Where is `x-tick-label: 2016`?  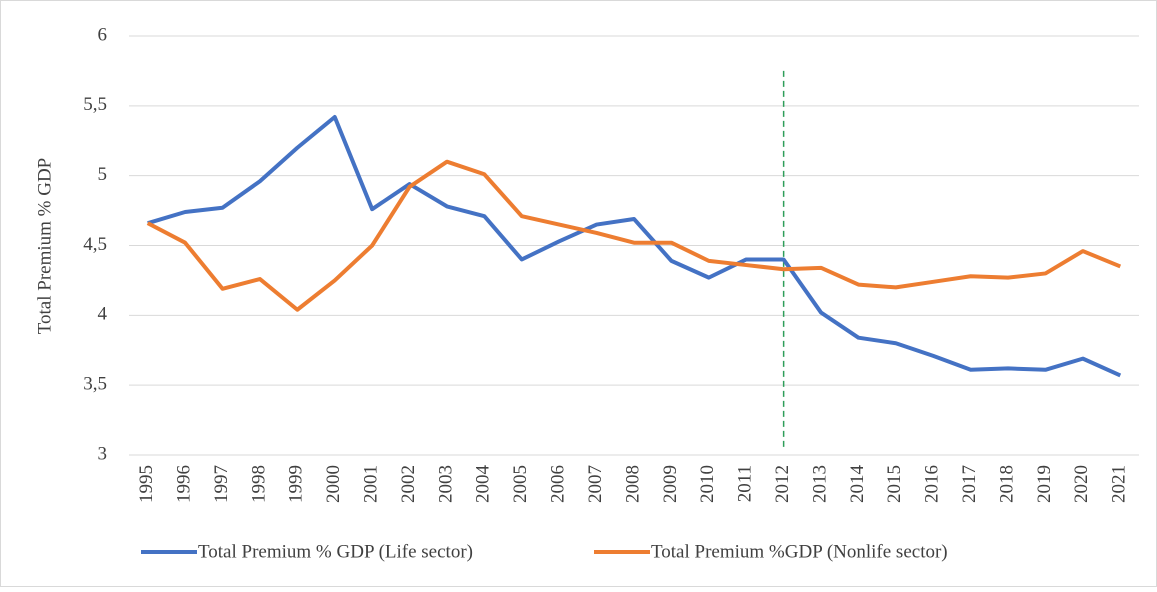
x-tick-label: 2016 is located at coordinates (932, 484).